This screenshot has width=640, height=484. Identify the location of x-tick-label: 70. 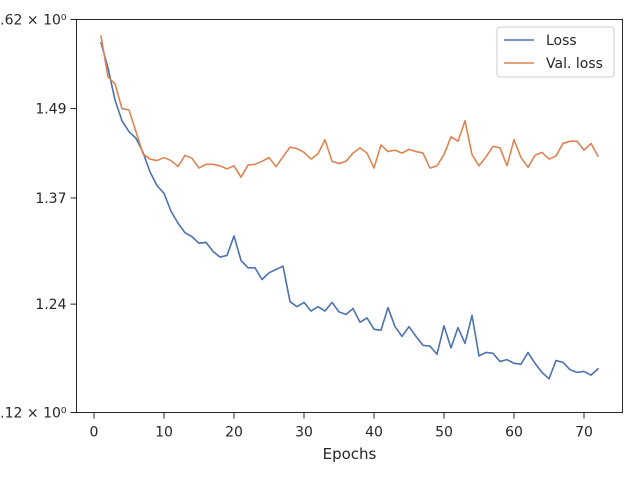
(584, 433).